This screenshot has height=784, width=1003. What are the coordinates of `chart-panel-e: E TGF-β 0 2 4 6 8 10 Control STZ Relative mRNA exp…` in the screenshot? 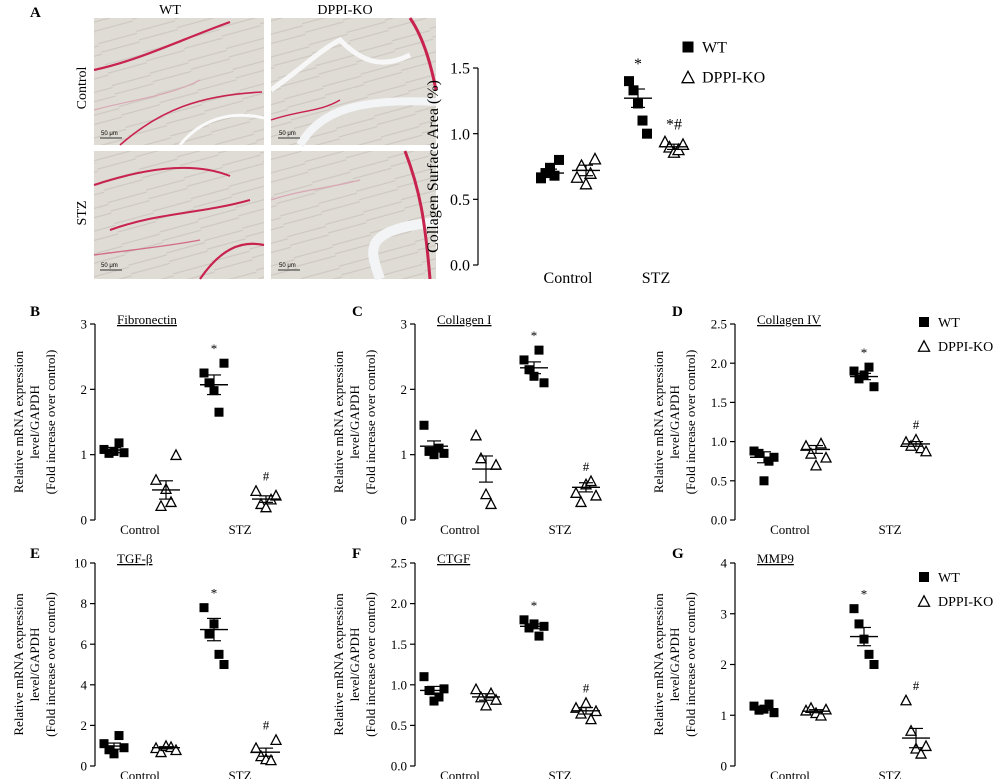 It's located at (147, 664).